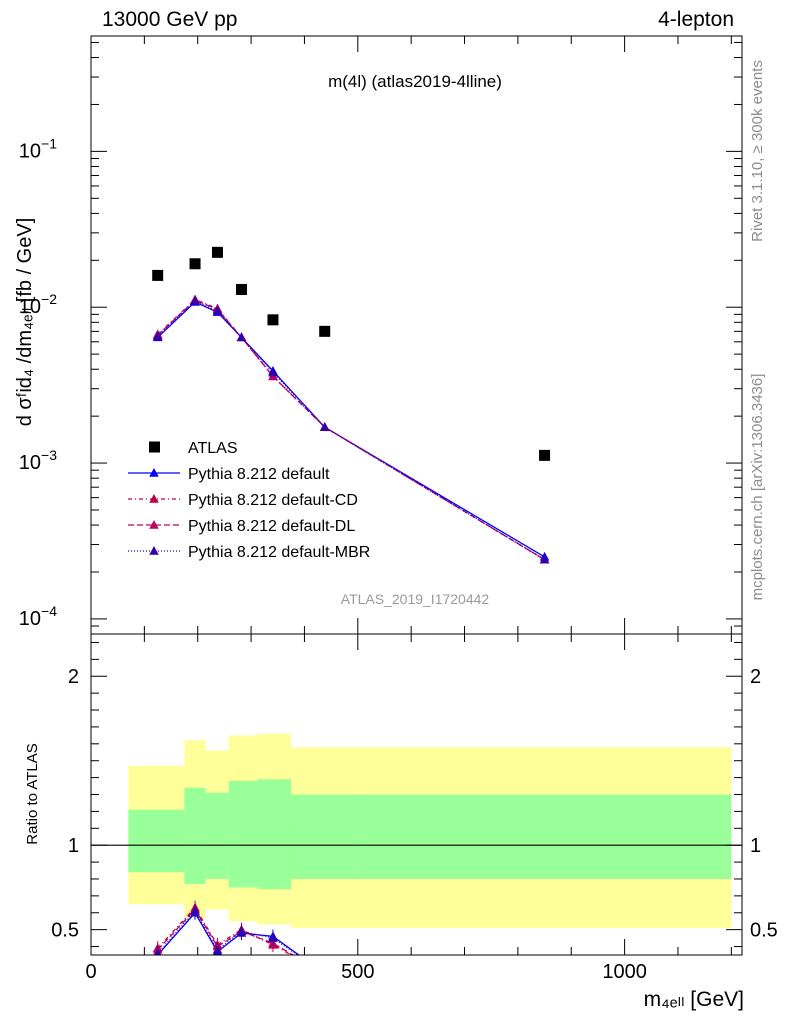 The height and width of the screenshot is (1024, 786). What do you see at coordinates (73, 846) in the screenshot?
I see `ratio-y-tick-label: 1` at bounding box center [73, 846].